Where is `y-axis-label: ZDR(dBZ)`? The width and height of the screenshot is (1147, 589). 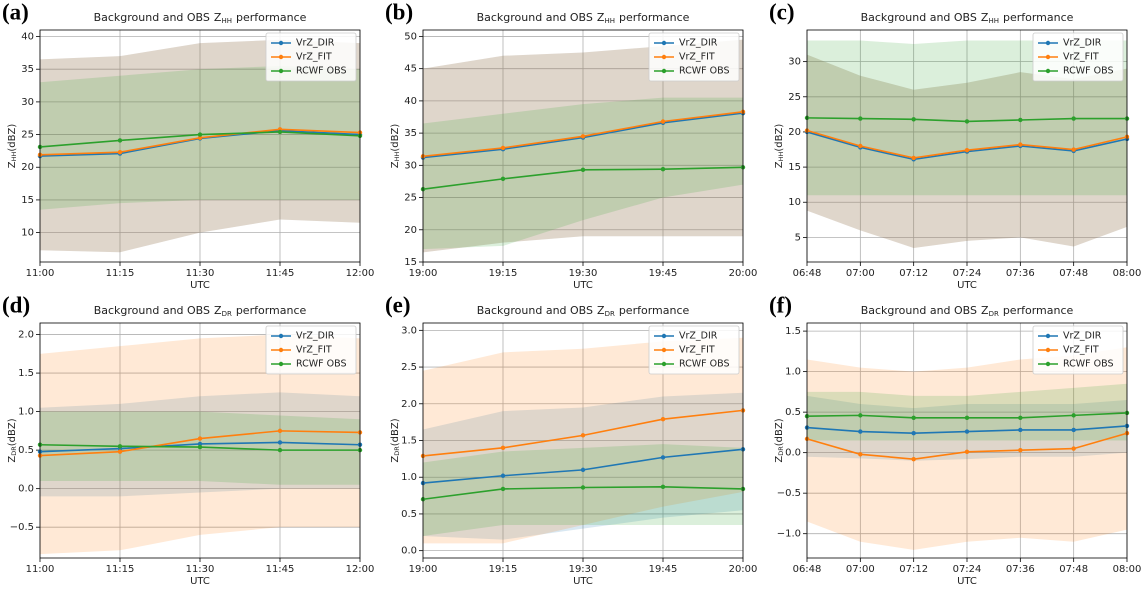
y-axis-label: ZDR(dBZ) is located at coordinates (12, 440).